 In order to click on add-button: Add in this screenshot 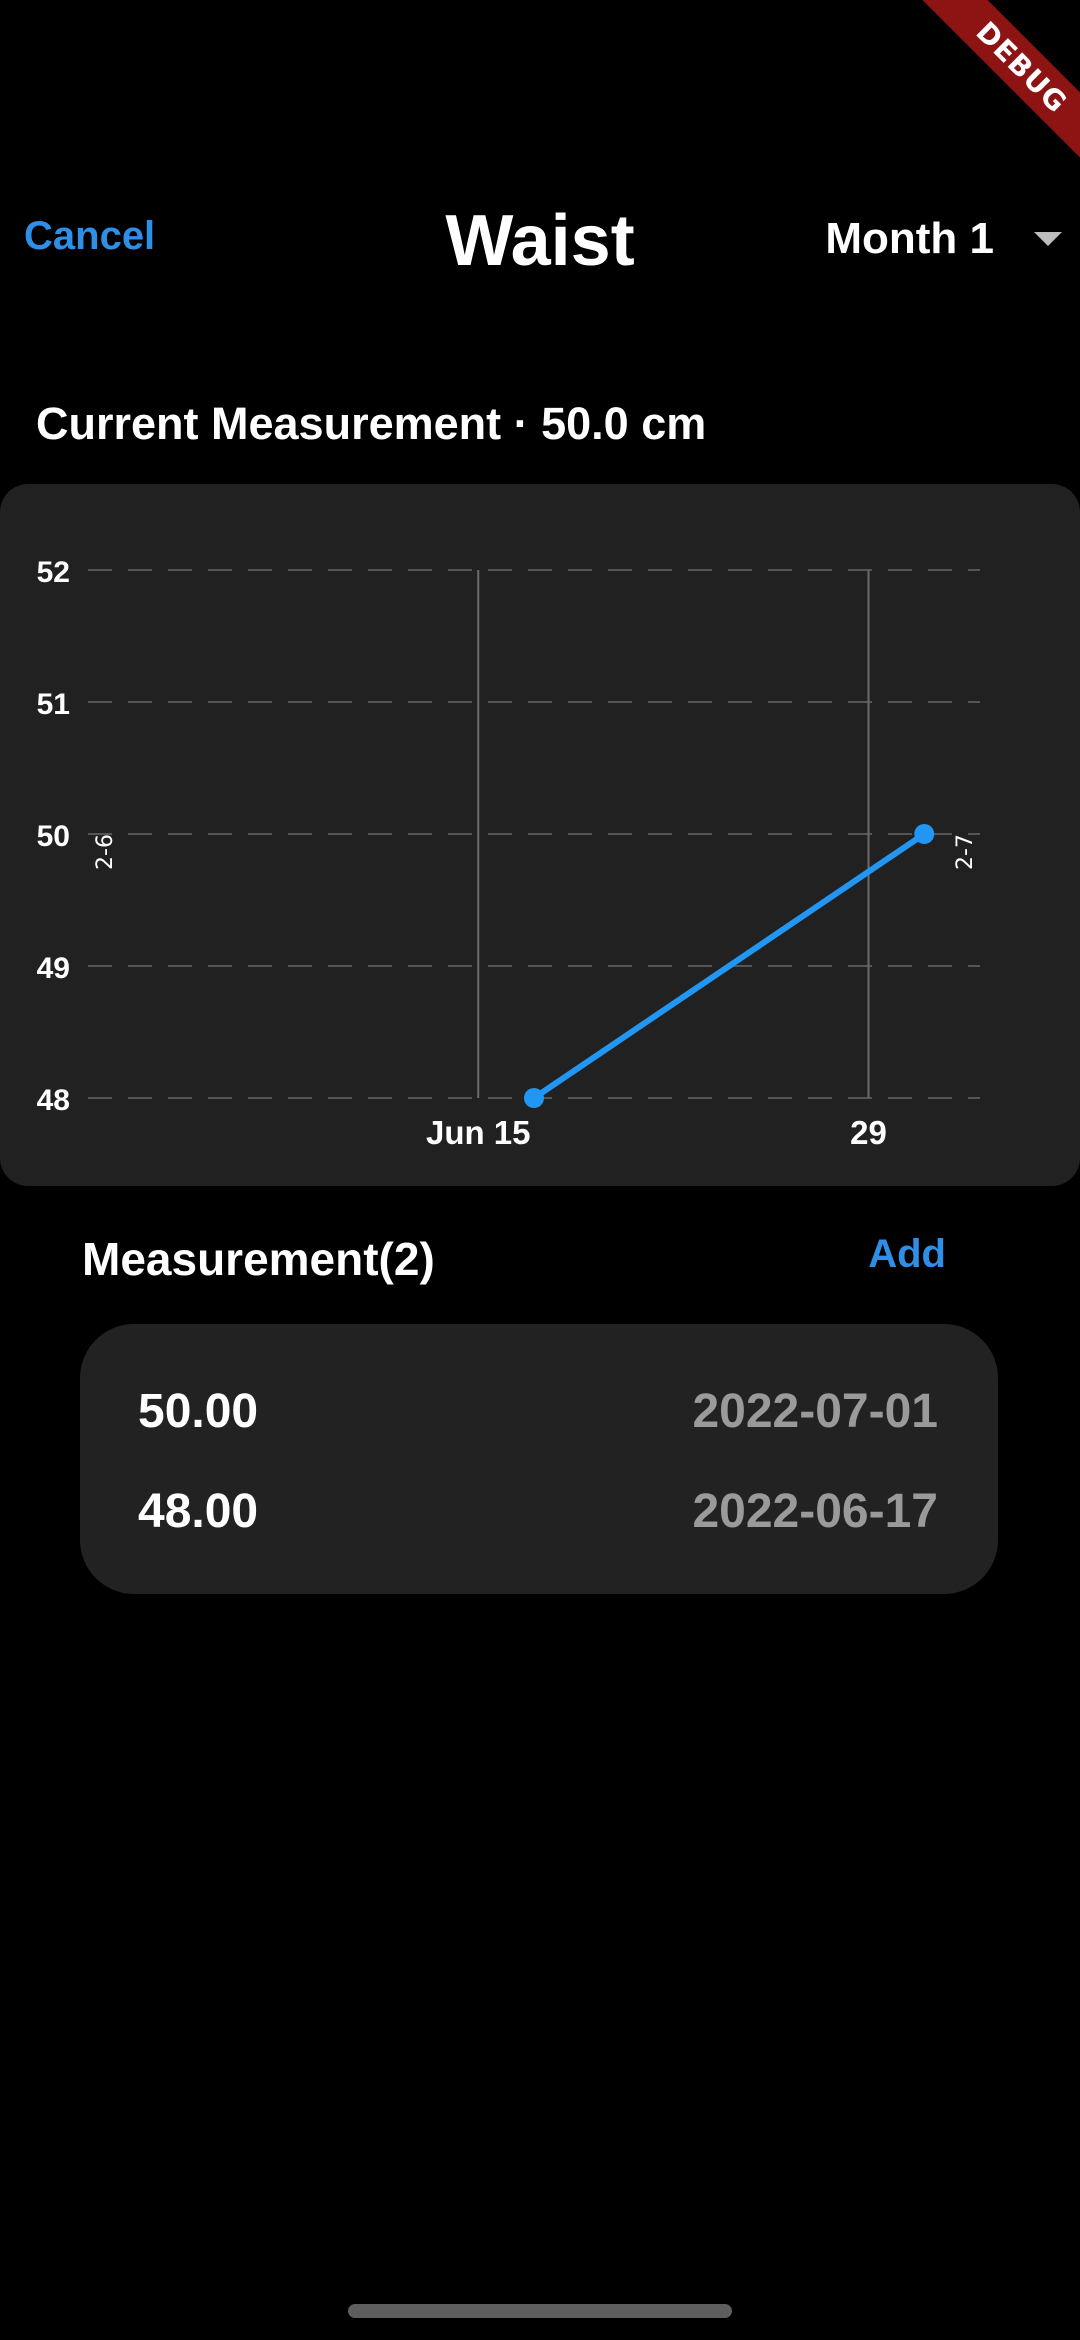, I will do `click(907, 1254)`.